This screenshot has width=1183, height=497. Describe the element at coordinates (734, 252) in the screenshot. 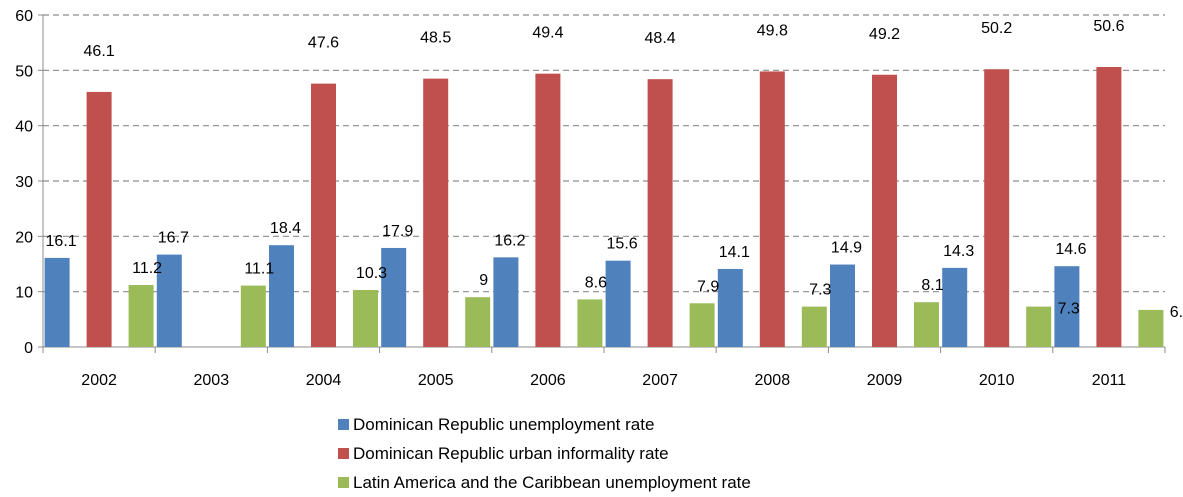

I see `data-label: 14.1` at that location.